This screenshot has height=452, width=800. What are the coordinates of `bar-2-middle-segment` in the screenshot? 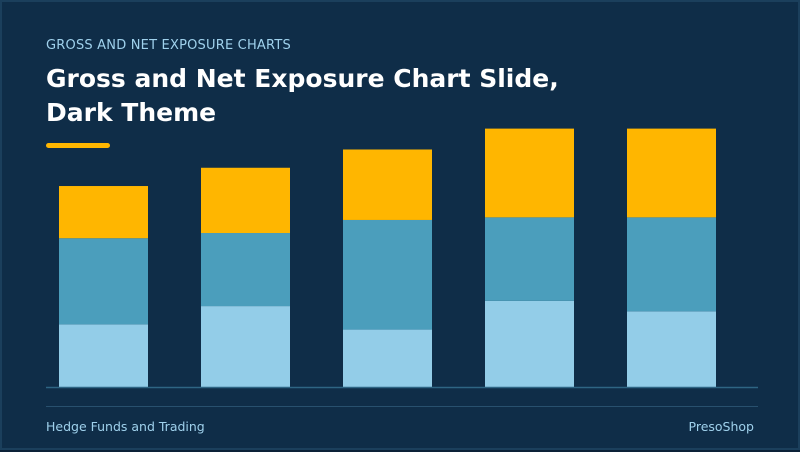 It's located at (245, 270).